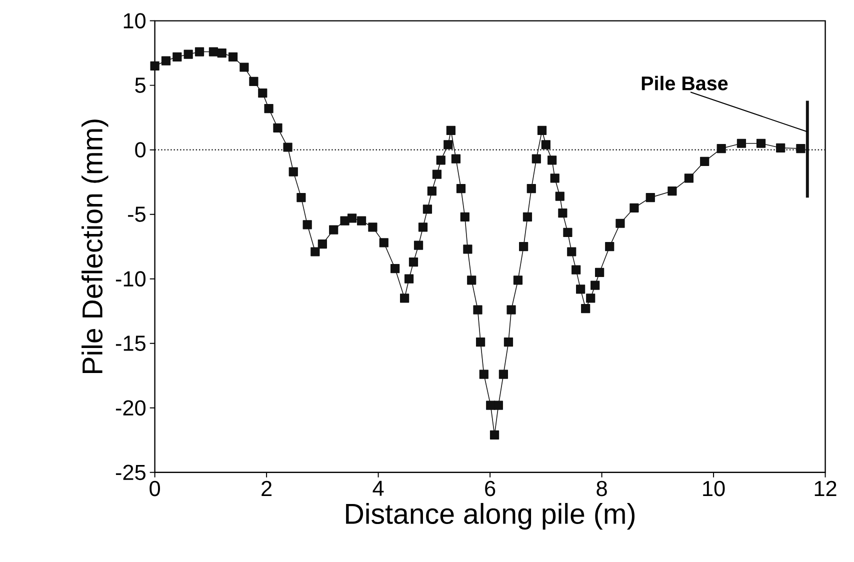  Describe the element at coordinates (490, 488) in the screenshot. I see `x-tick-label: 6` at that location.